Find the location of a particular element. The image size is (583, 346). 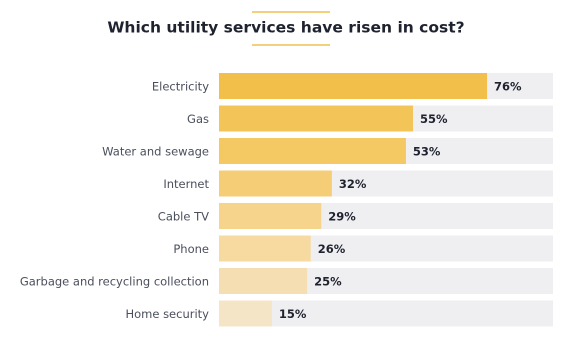

value-label: 53% is located at coordinates (427, 152).